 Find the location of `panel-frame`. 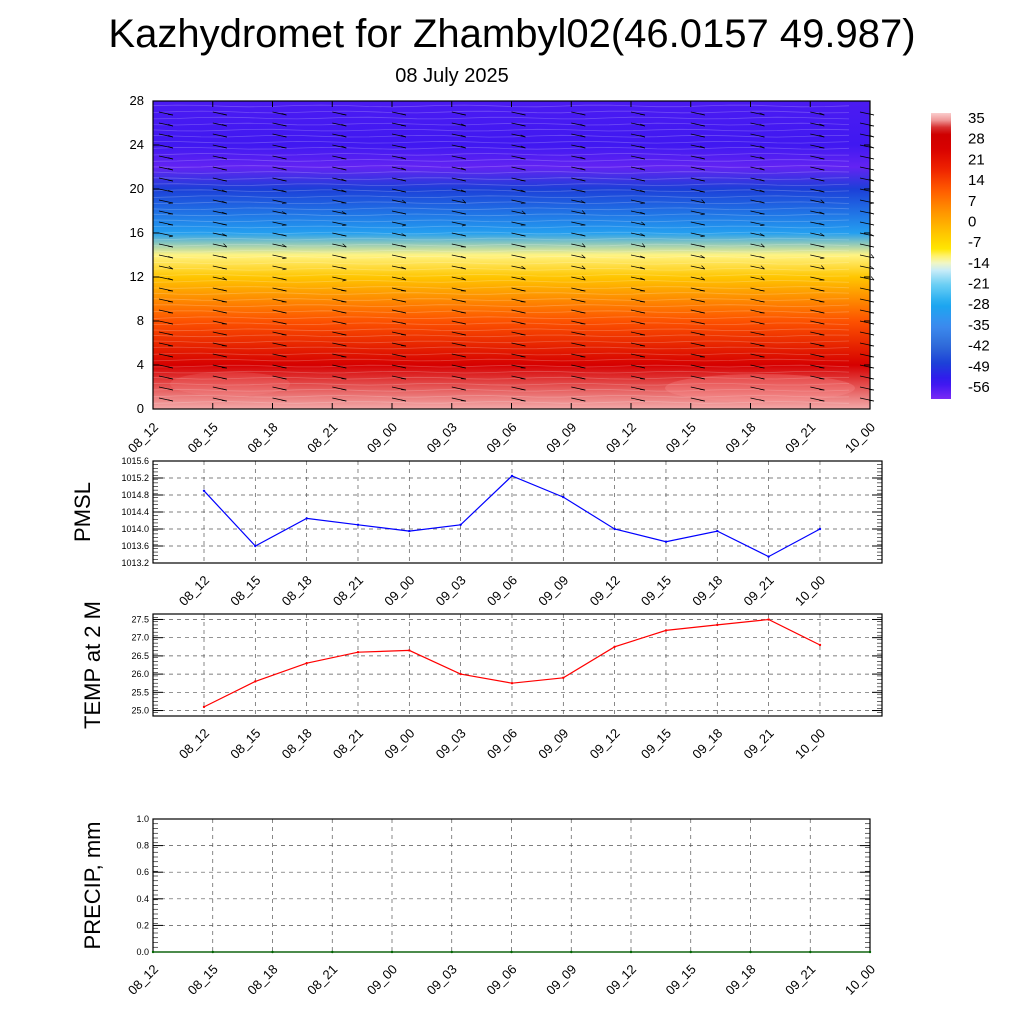

panel-frame is located at coordinates (517, 512).